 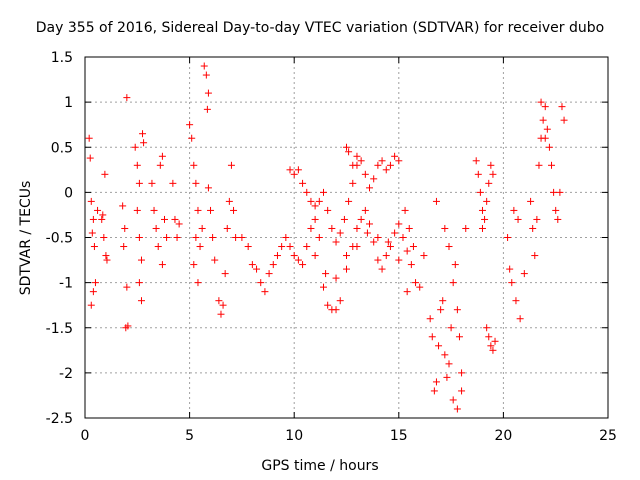 What do you see at coordinates (608, 436) in the screenshot?
I see `x-tick-label: 25` at bounding box center [608, 436].